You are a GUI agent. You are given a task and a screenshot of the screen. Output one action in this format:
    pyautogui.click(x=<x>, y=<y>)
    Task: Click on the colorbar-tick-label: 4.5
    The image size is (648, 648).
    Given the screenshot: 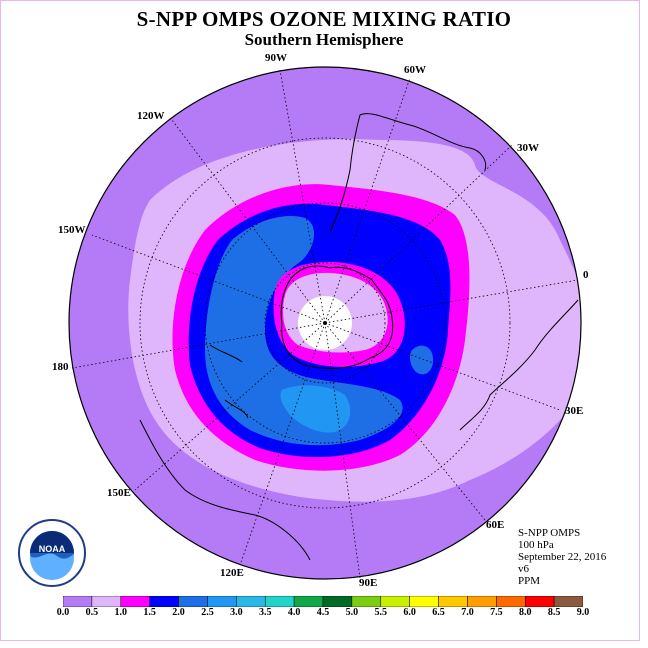 What is the action you would take?
    pyautogui.click(x=323, y=612)
    